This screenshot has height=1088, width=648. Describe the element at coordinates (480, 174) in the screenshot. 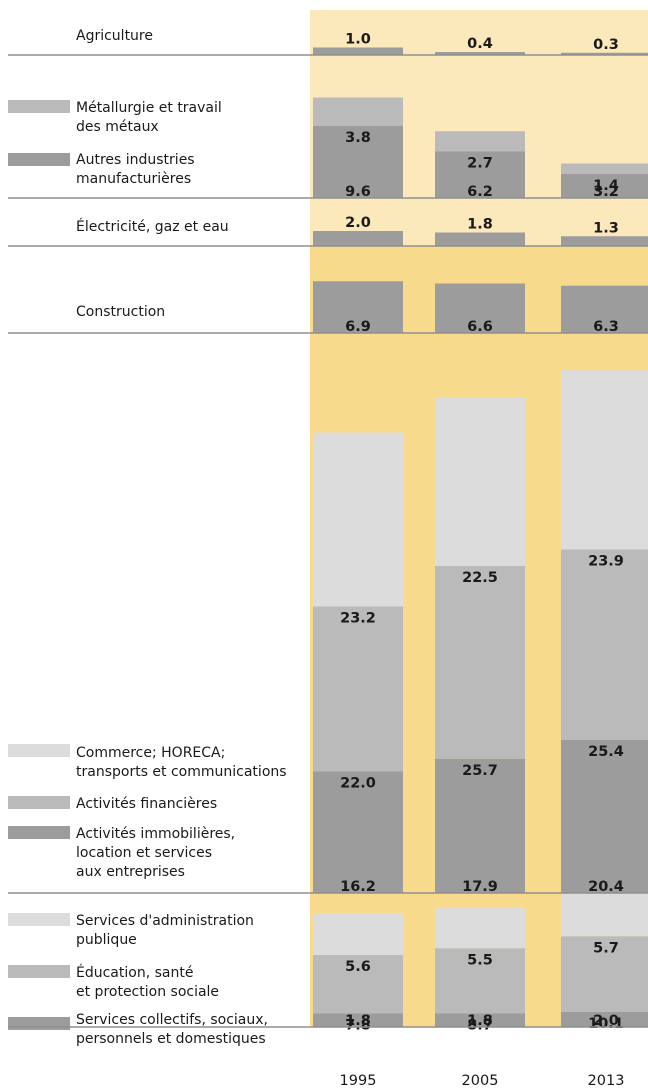

I see `bar-industry-s0-2005` at that location.